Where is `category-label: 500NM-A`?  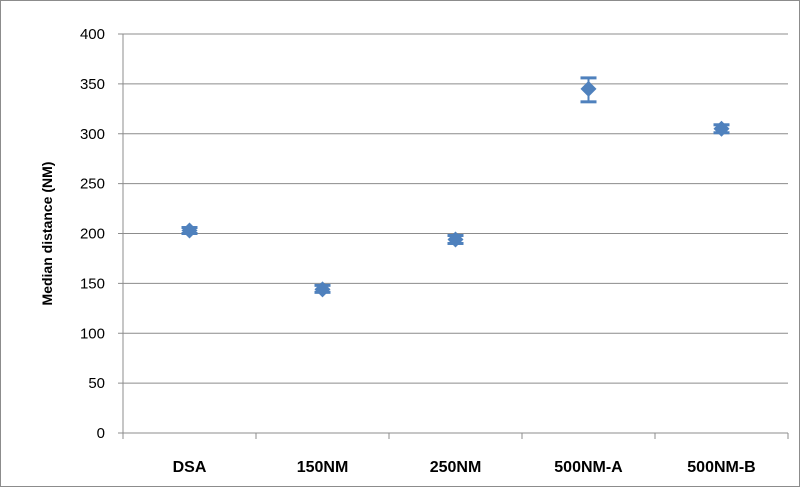
category-label: 500NM-A is located at coordinates (588, 467).